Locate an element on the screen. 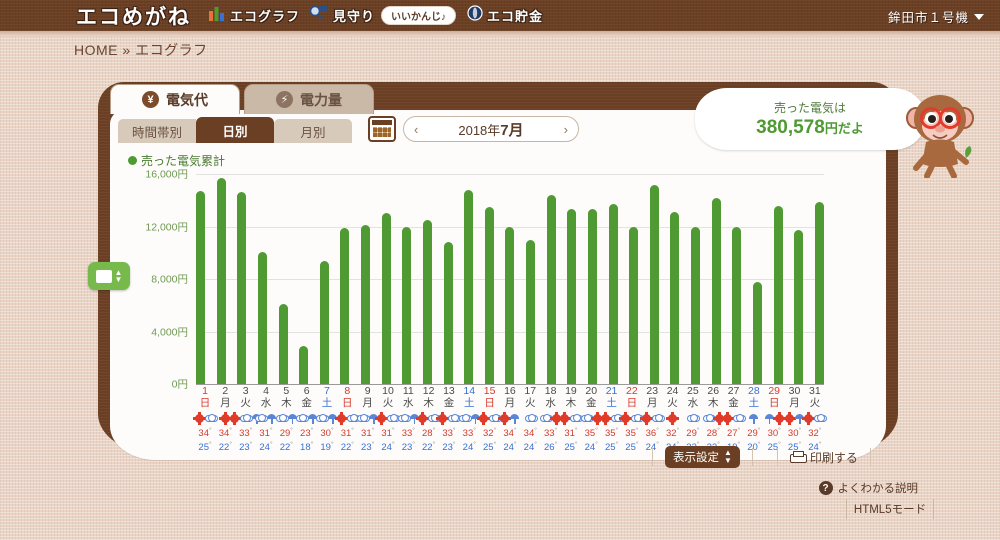 Image resolution: width=1000 pixels, height=540 pixels. day-number: 24 is located at coordinates (672, 391).